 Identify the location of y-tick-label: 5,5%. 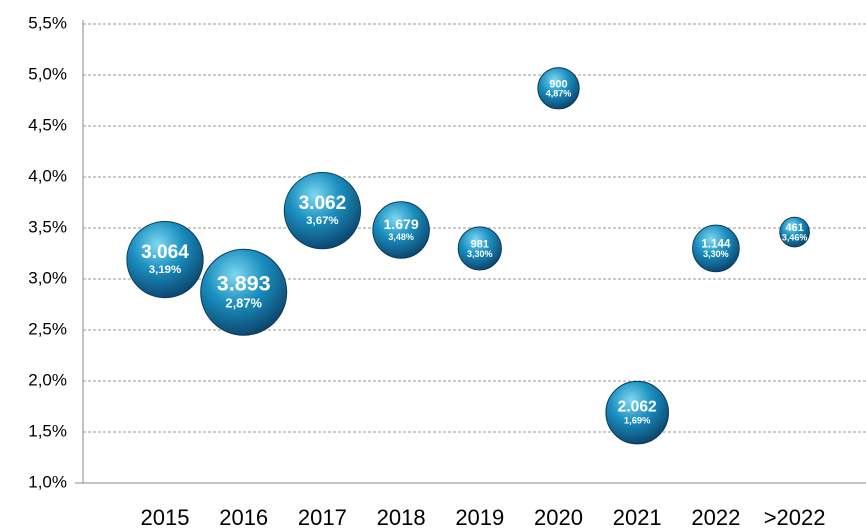
(47, 22).